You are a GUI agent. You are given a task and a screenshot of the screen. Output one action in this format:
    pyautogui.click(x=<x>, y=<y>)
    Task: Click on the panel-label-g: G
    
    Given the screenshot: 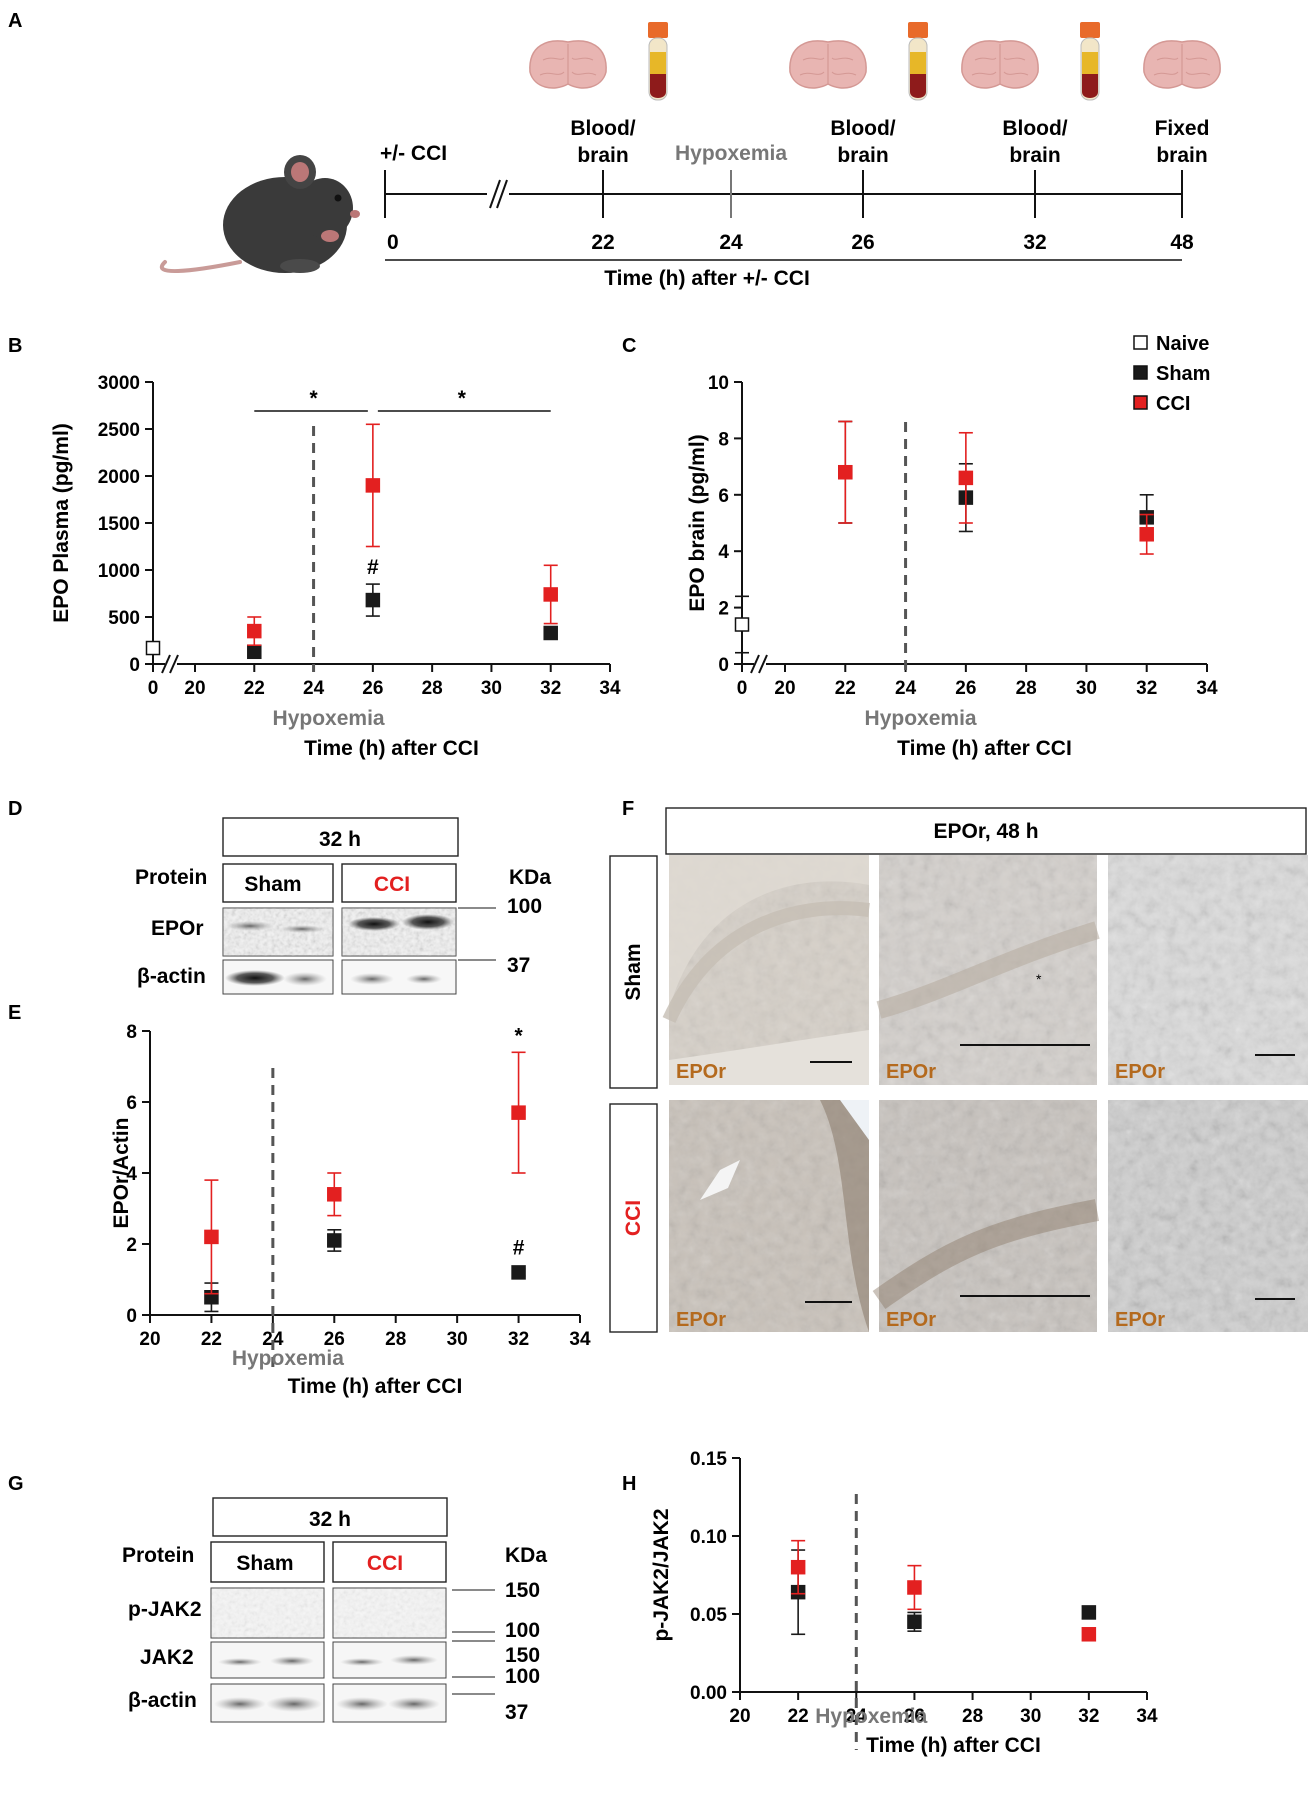 What is the action you would take?
    pyautogui.click(x=16, y=1484)
    